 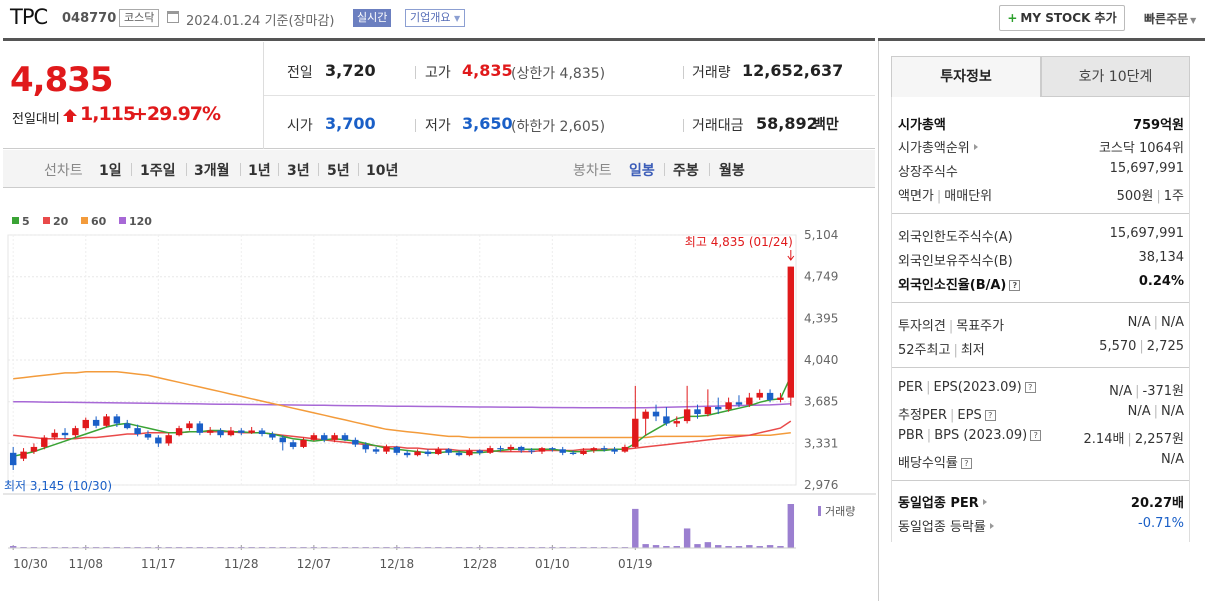 I want to click on period-5y: 5년, so click(x=338, y=171).